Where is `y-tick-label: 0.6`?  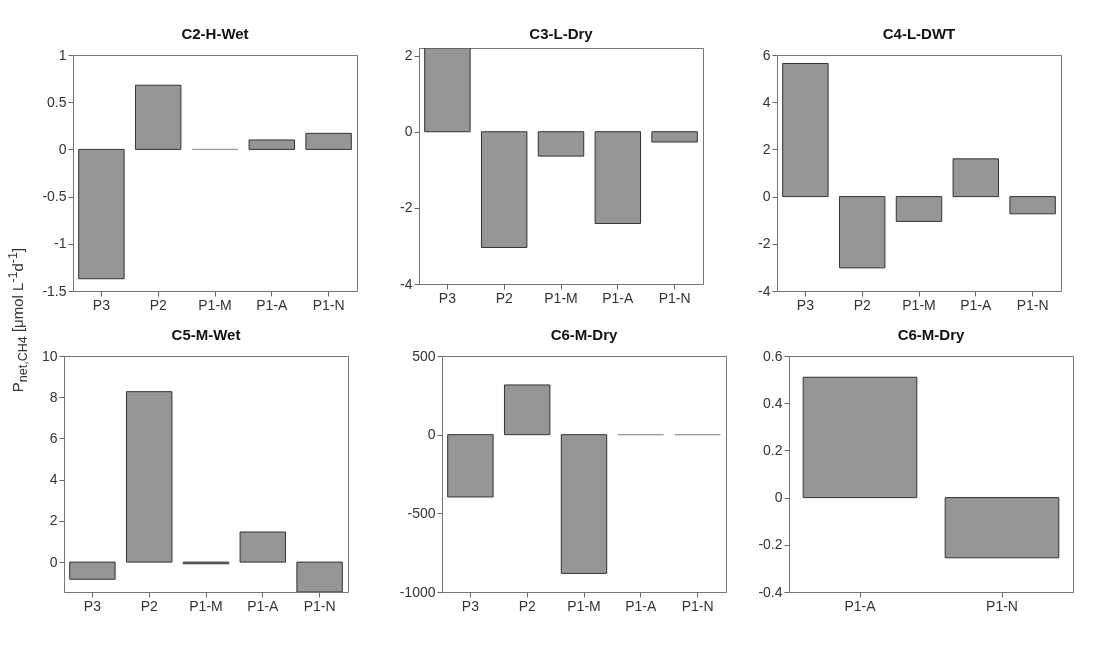 y-tick-label: 0.6 is located at coordinates (773, 355).